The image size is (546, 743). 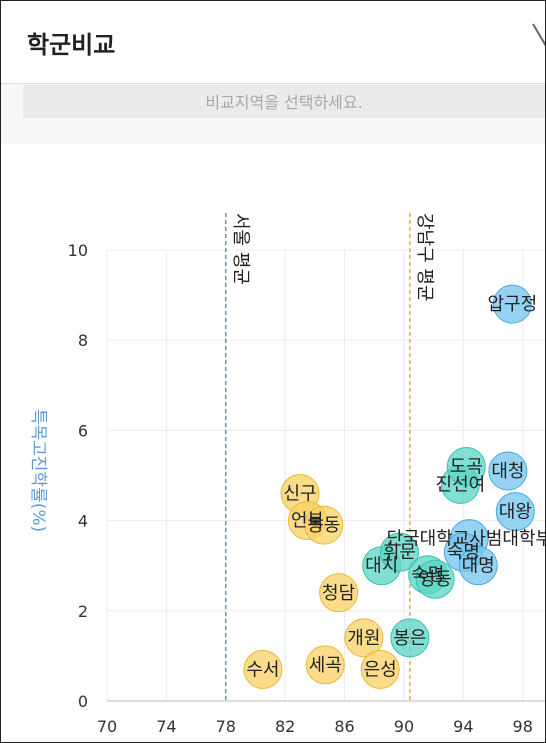 I want to click on bubble-청담, so click(x=339, y=593).